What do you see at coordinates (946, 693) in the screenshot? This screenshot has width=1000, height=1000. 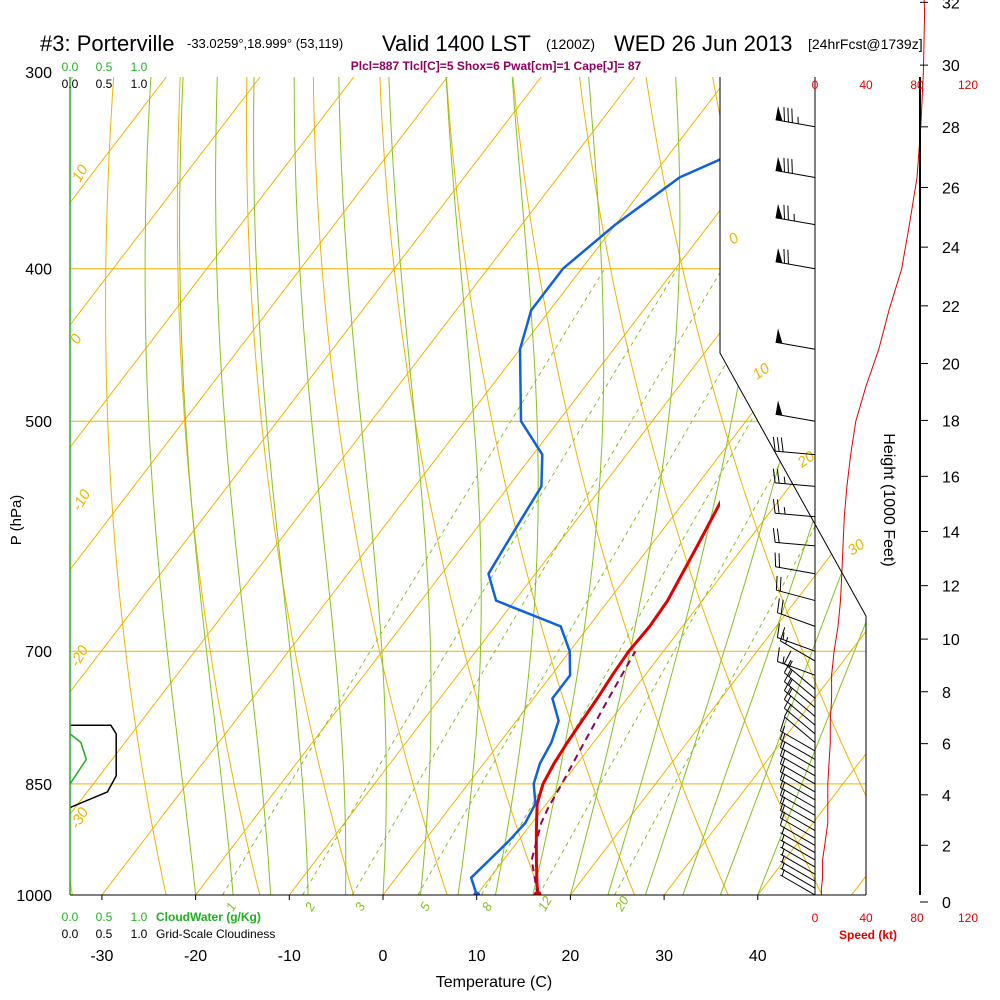 I see `height-tick-label: 8` at bounding box center [946, 693].